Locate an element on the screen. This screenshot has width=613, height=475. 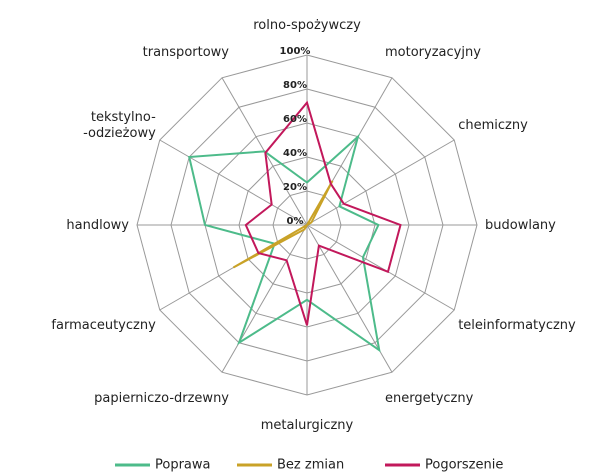
label-line: farmaceutyczny is located at coordinates (103, 325).